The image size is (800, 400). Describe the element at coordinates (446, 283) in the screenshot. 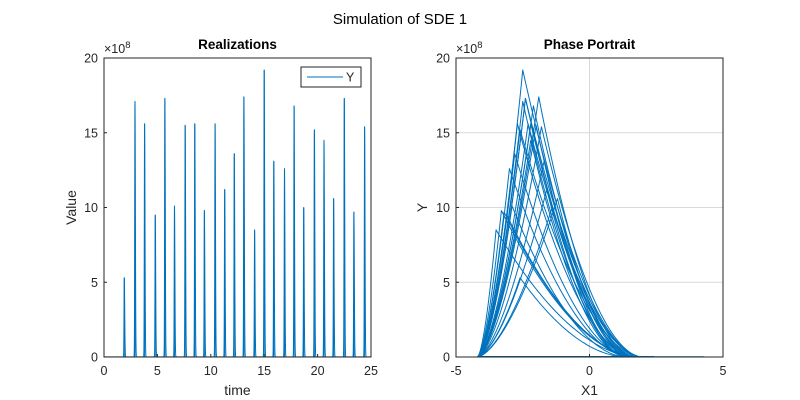

I see `phase-portrait-y-tick-label: 5` at that location.